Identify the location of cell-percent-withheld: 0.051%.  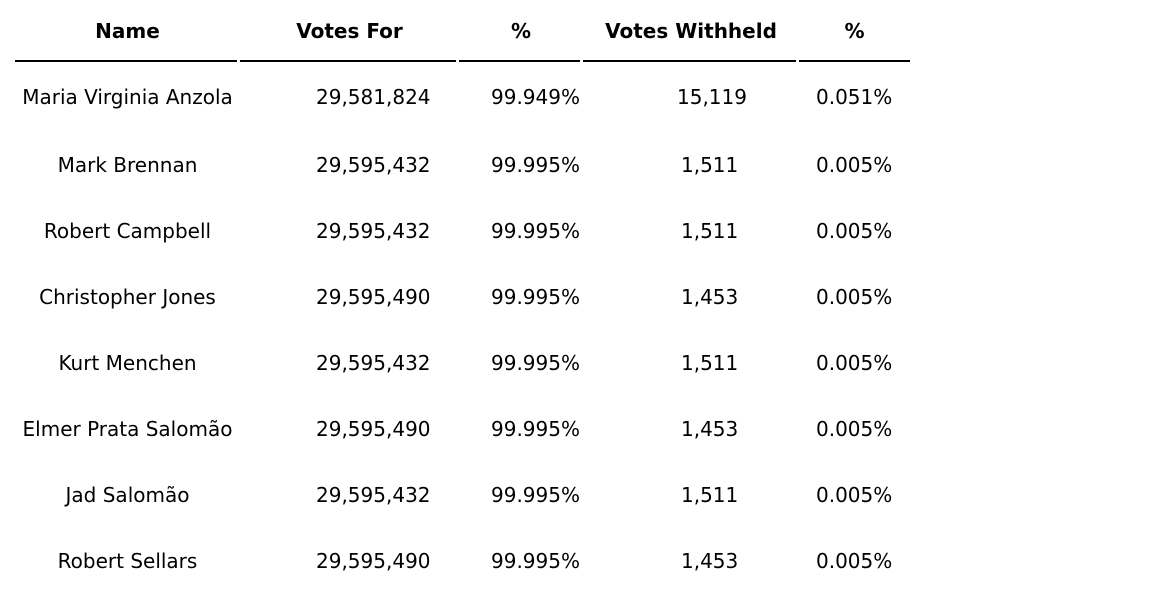
(854, 97).